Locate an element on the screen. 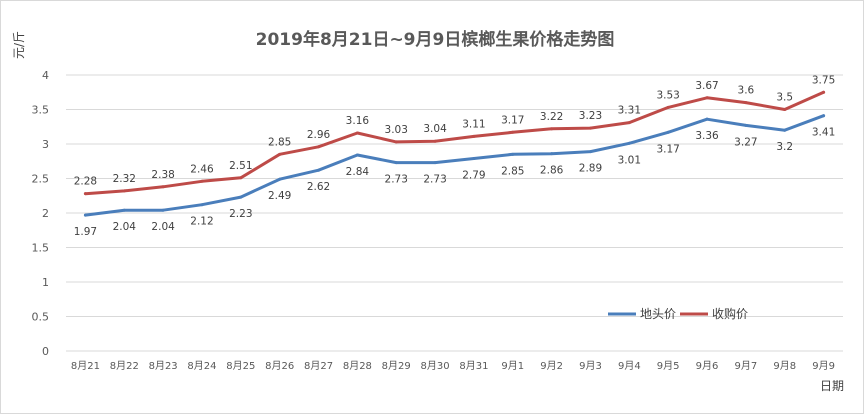 The width and height of the screenshot is (864, 415). data-label: 3.53 is located at coordinates (667, 95).